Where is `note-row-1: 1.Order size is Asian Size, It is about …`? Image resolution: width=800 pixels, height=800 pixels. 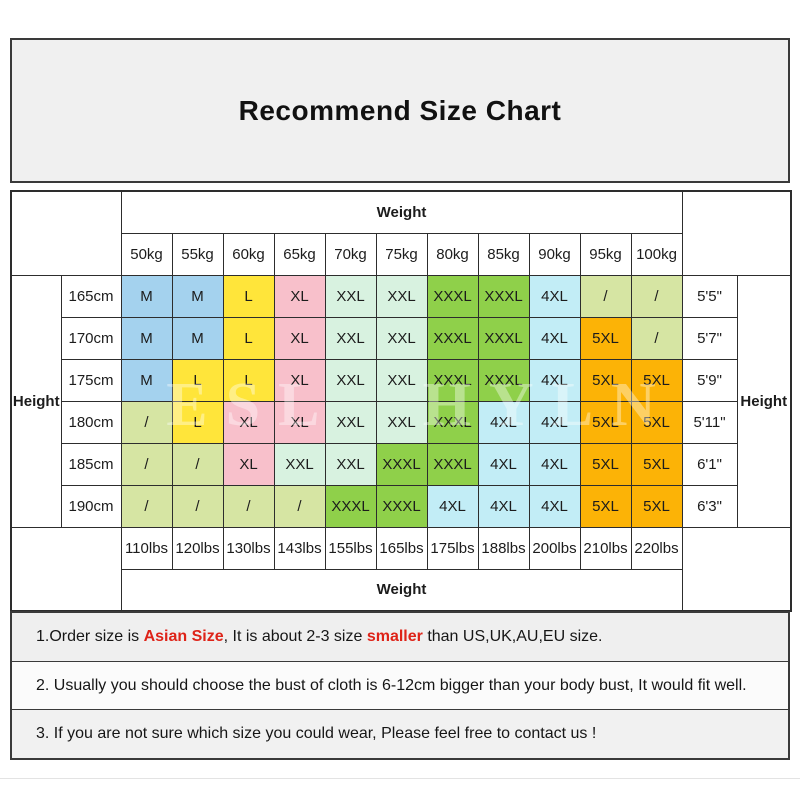
note-row-1: 1.Order size is Asian Size, It is about … is located at coordinates (400, 637).